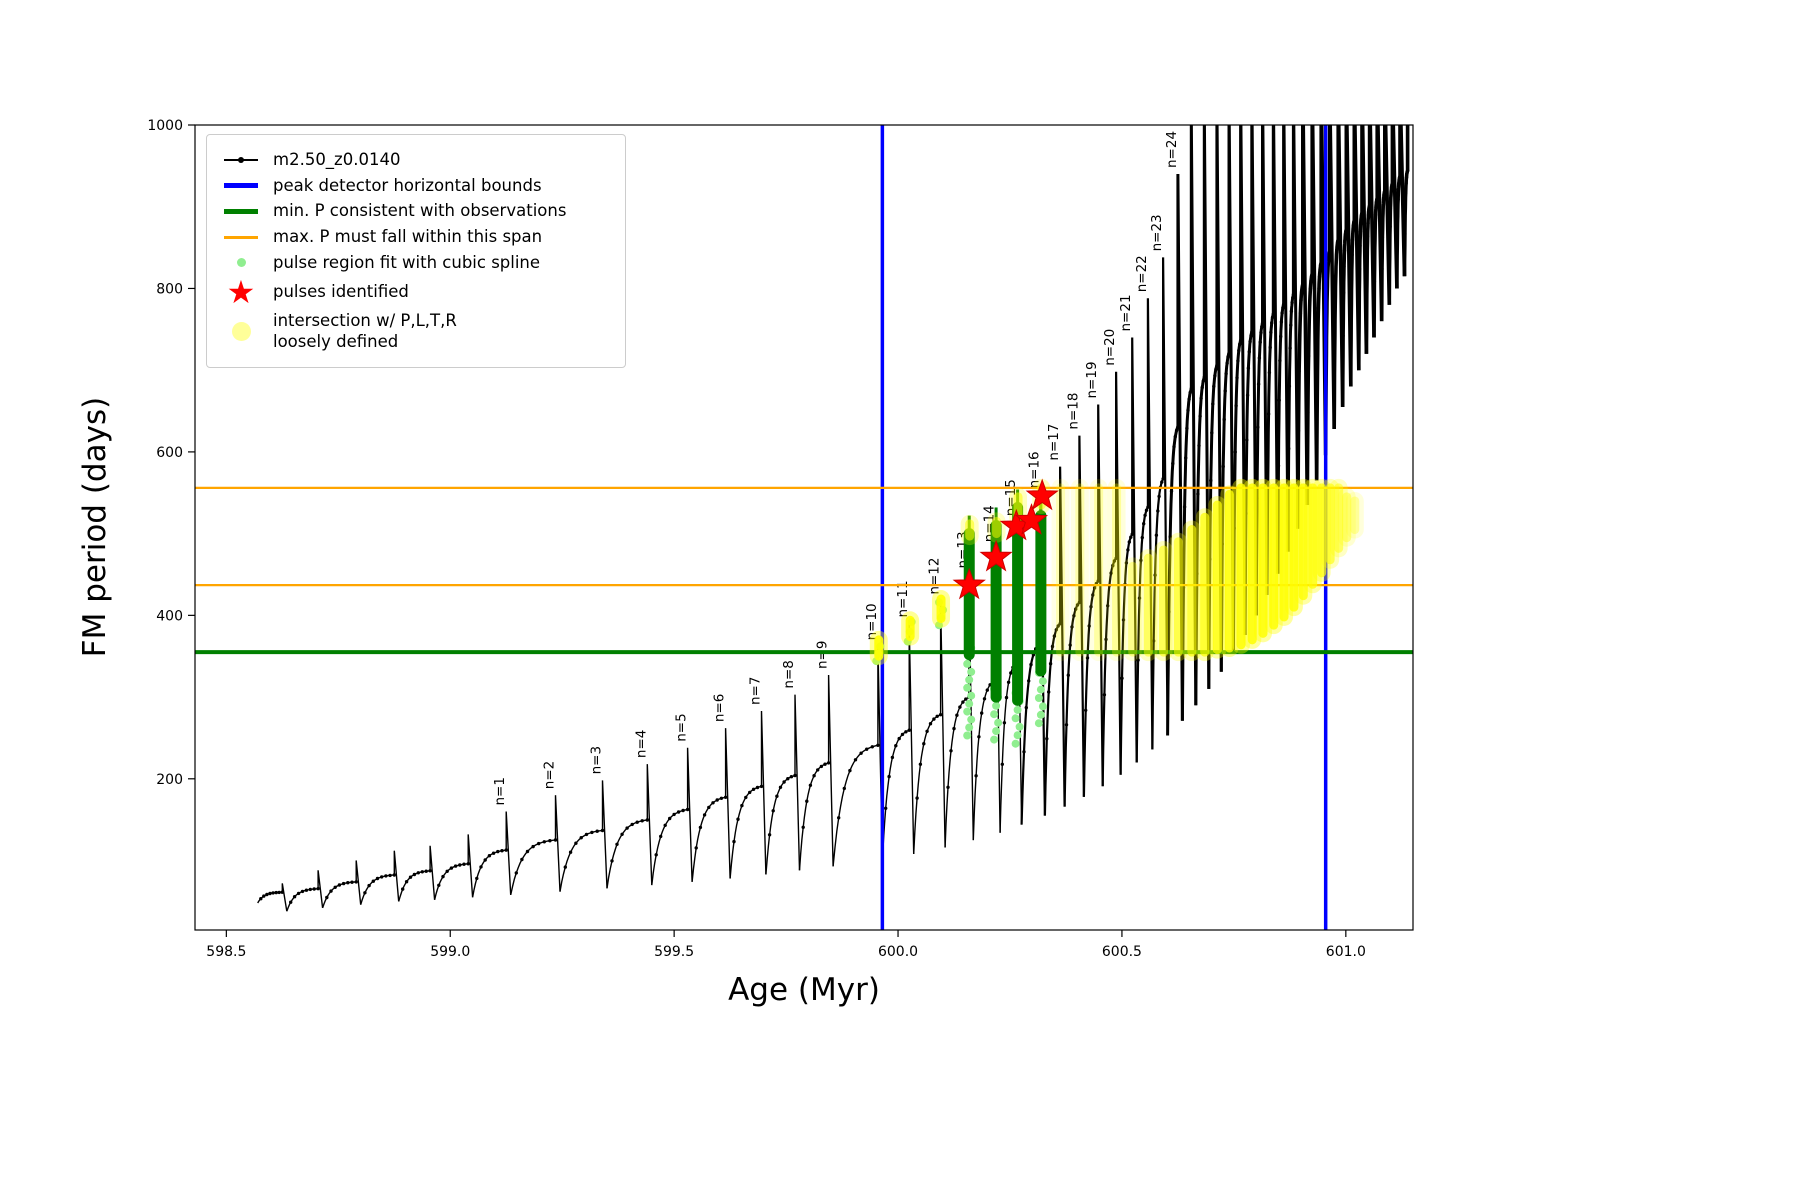 The height and width of the screenshot is (1200, 1800). What do you see at coordinates (1005, 539) in the screenshot?
I see `pulse-stars` at bounding box center [1005, 539].